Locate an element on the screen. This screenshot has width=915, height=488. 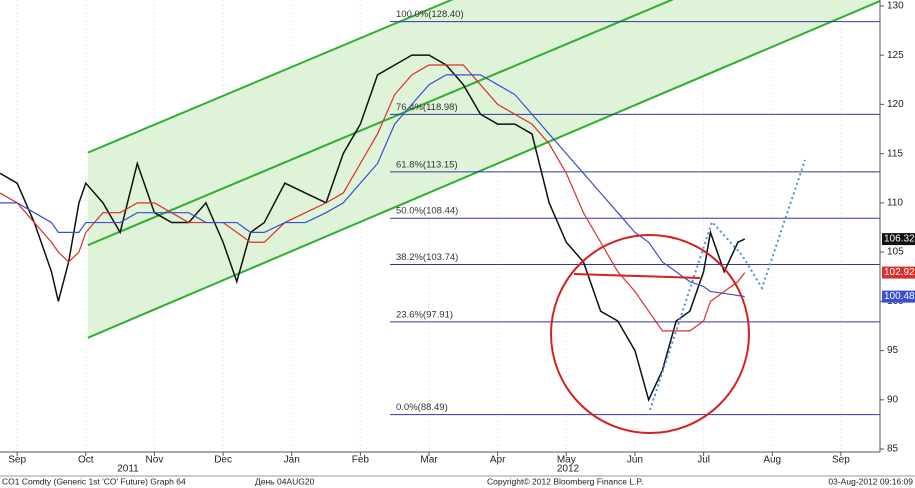
x-tick-label: Oct is located at coordinates (86, 460).